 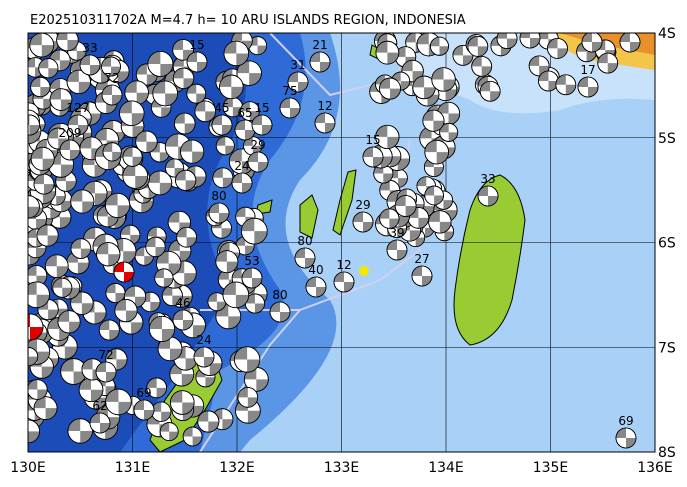 I want to click on lon-label: 132E, so click(x=237, y=468).